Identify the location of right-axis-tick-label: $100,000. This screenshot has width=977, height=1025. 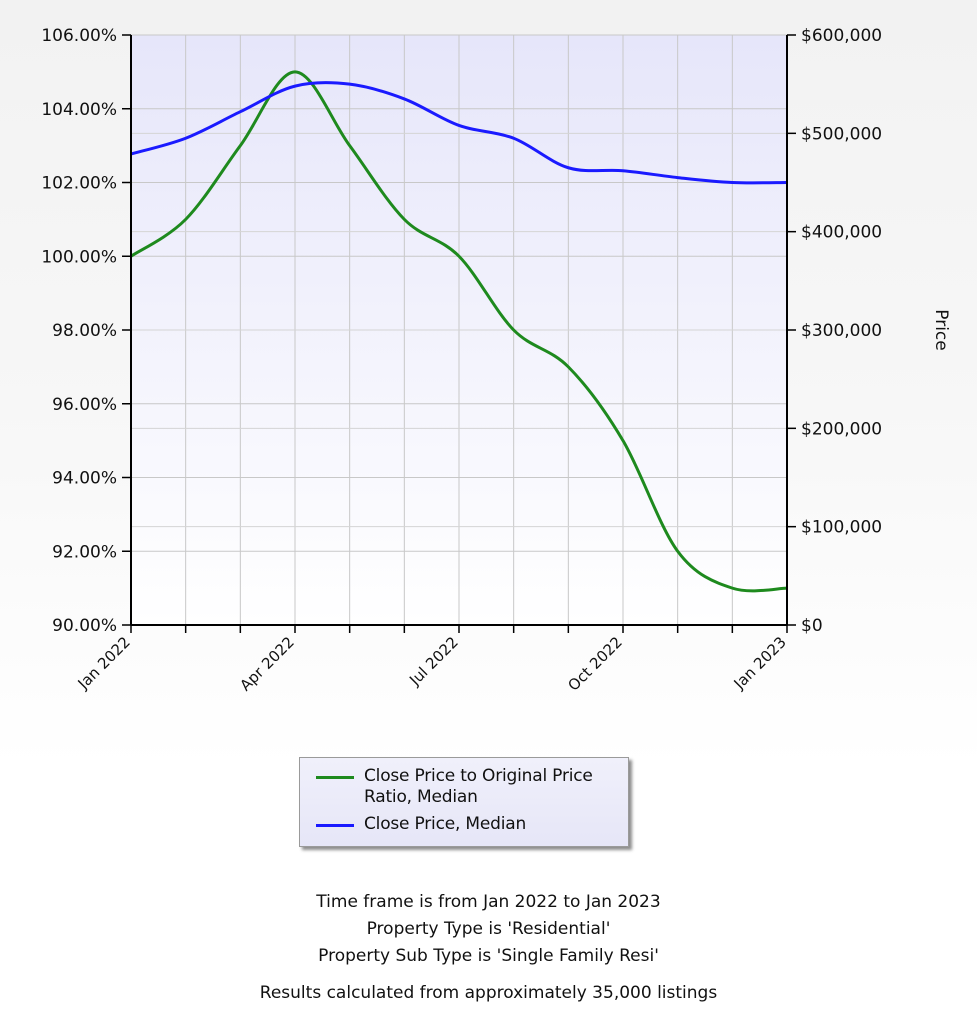
(841, 528).